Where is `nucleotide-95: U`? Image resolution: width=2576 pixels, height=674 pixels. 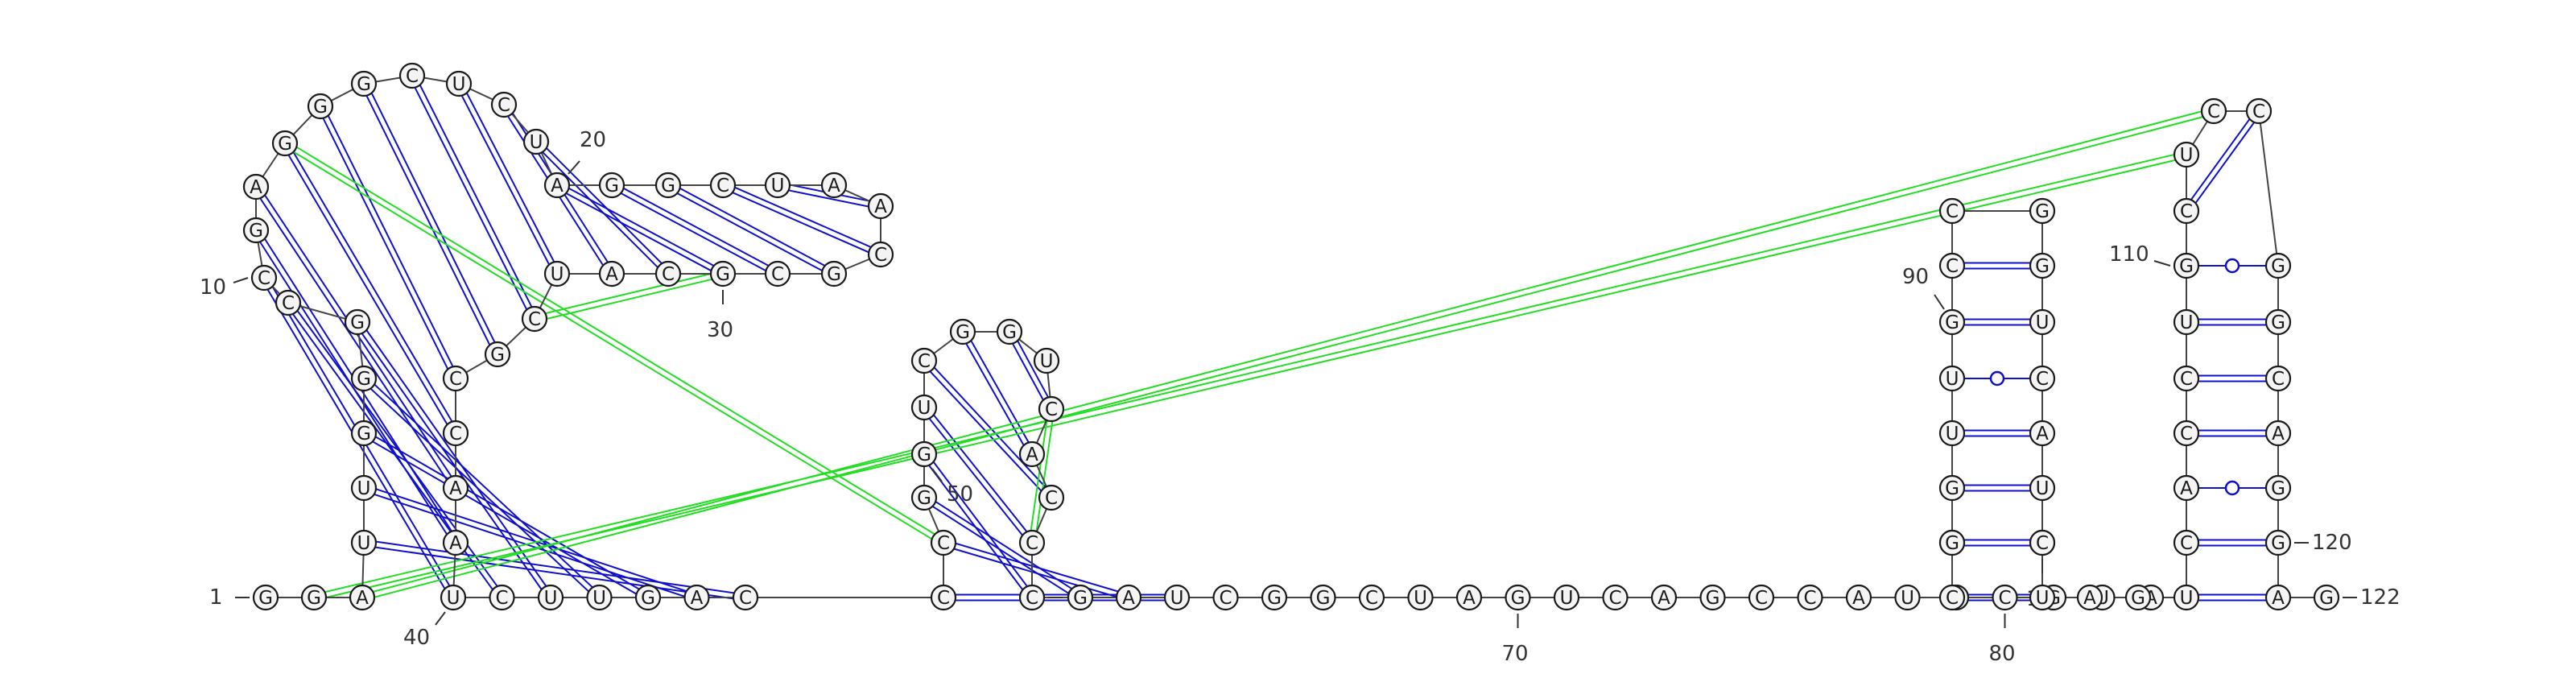 nucleotide-95: U is located at coordinates (2042, 322).